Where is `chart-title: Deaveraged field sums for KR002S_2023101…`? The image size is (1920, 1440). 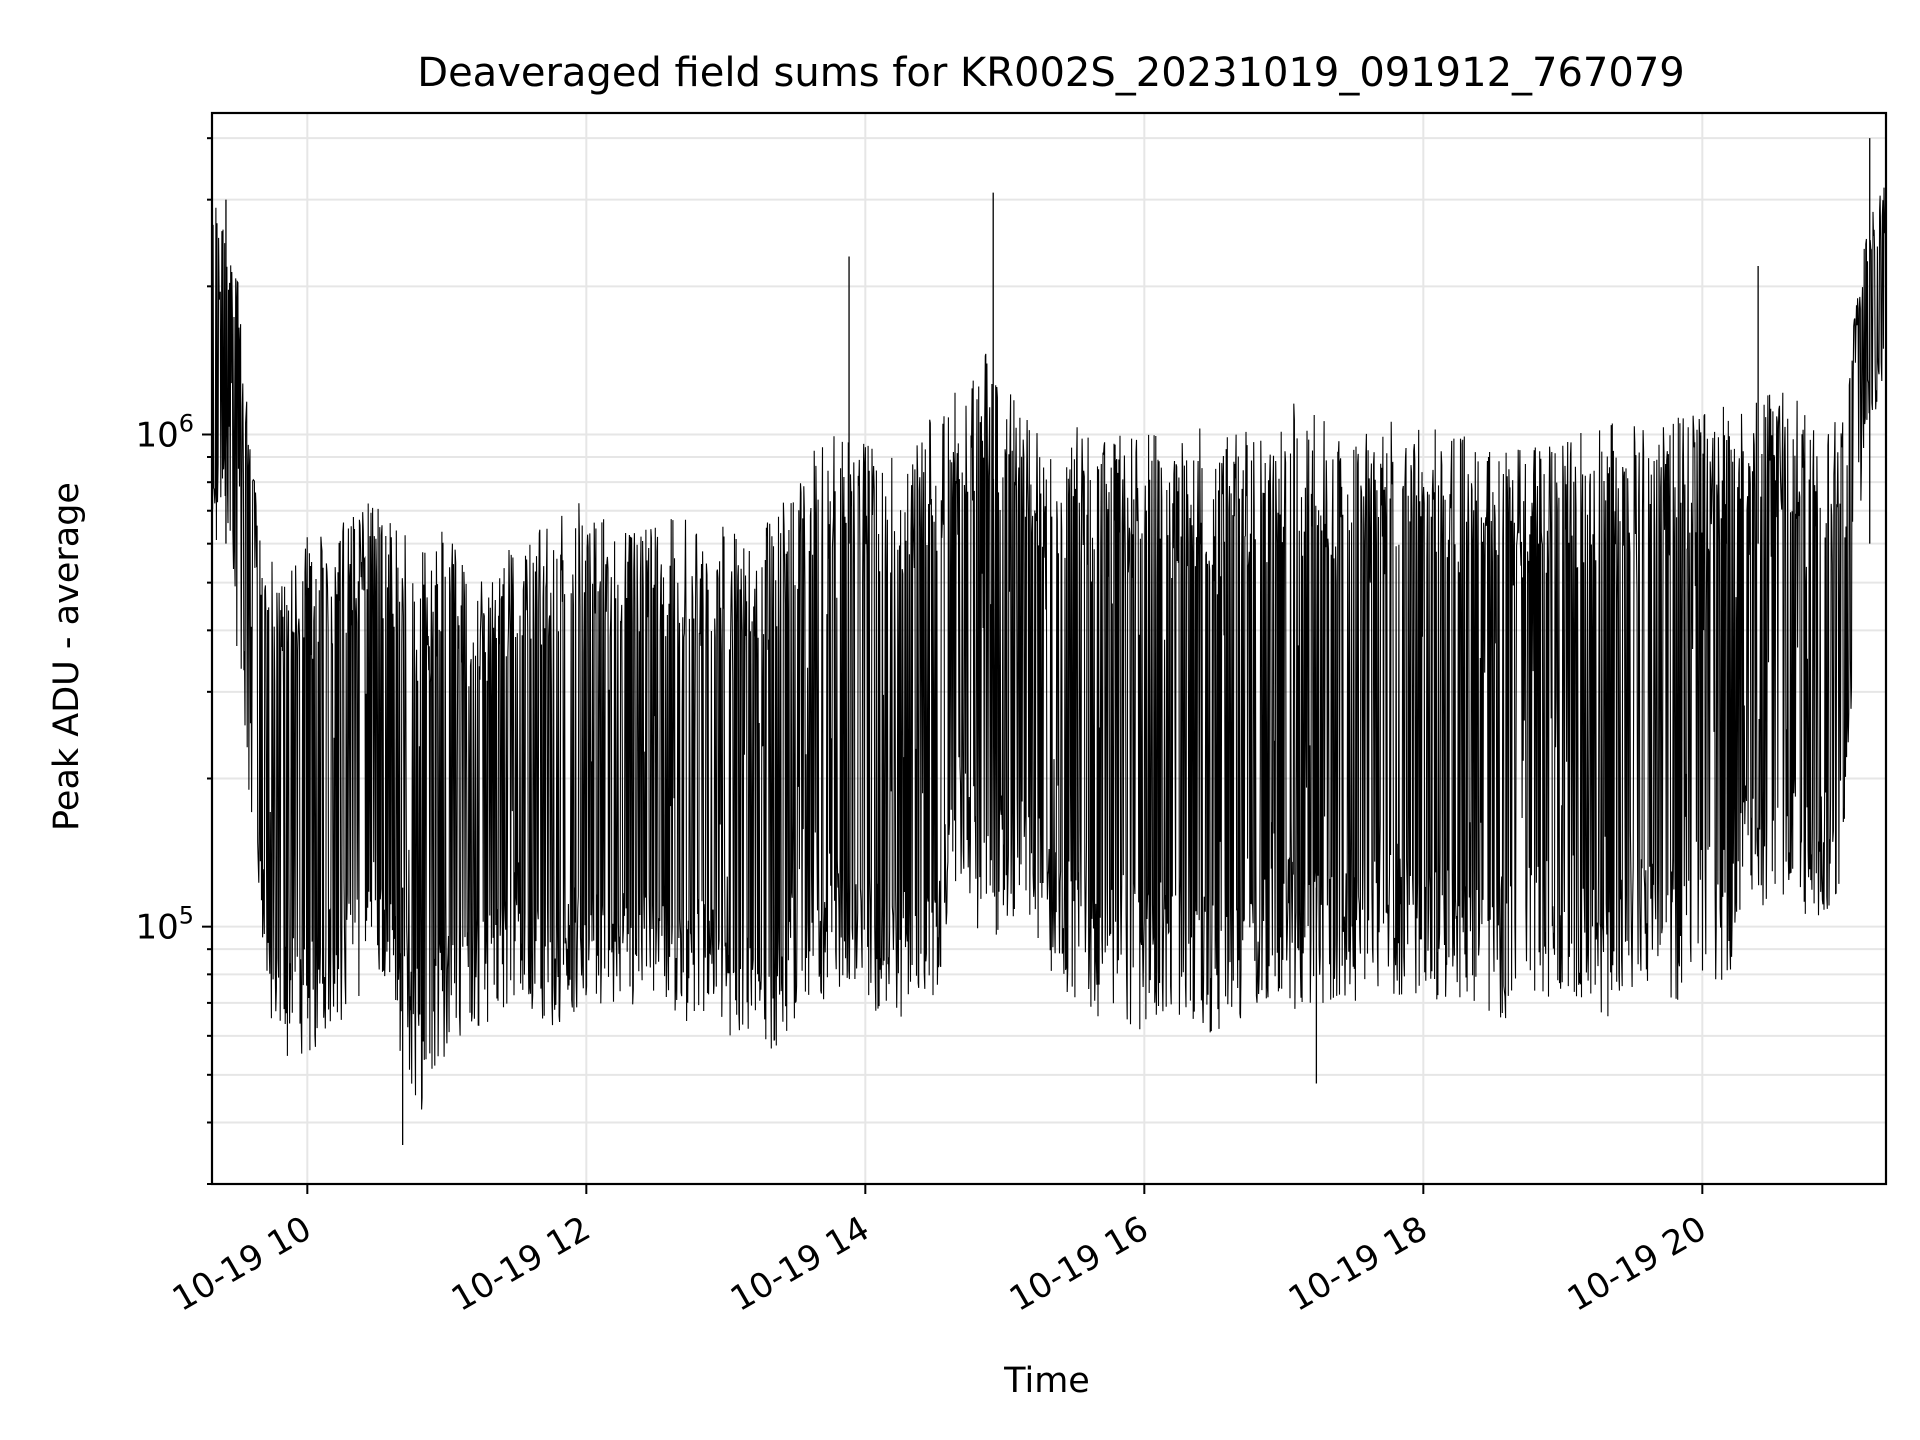 chart-title: Deaveraged field sums for KR002S_2023101… is located at coordinates (1050, 73).